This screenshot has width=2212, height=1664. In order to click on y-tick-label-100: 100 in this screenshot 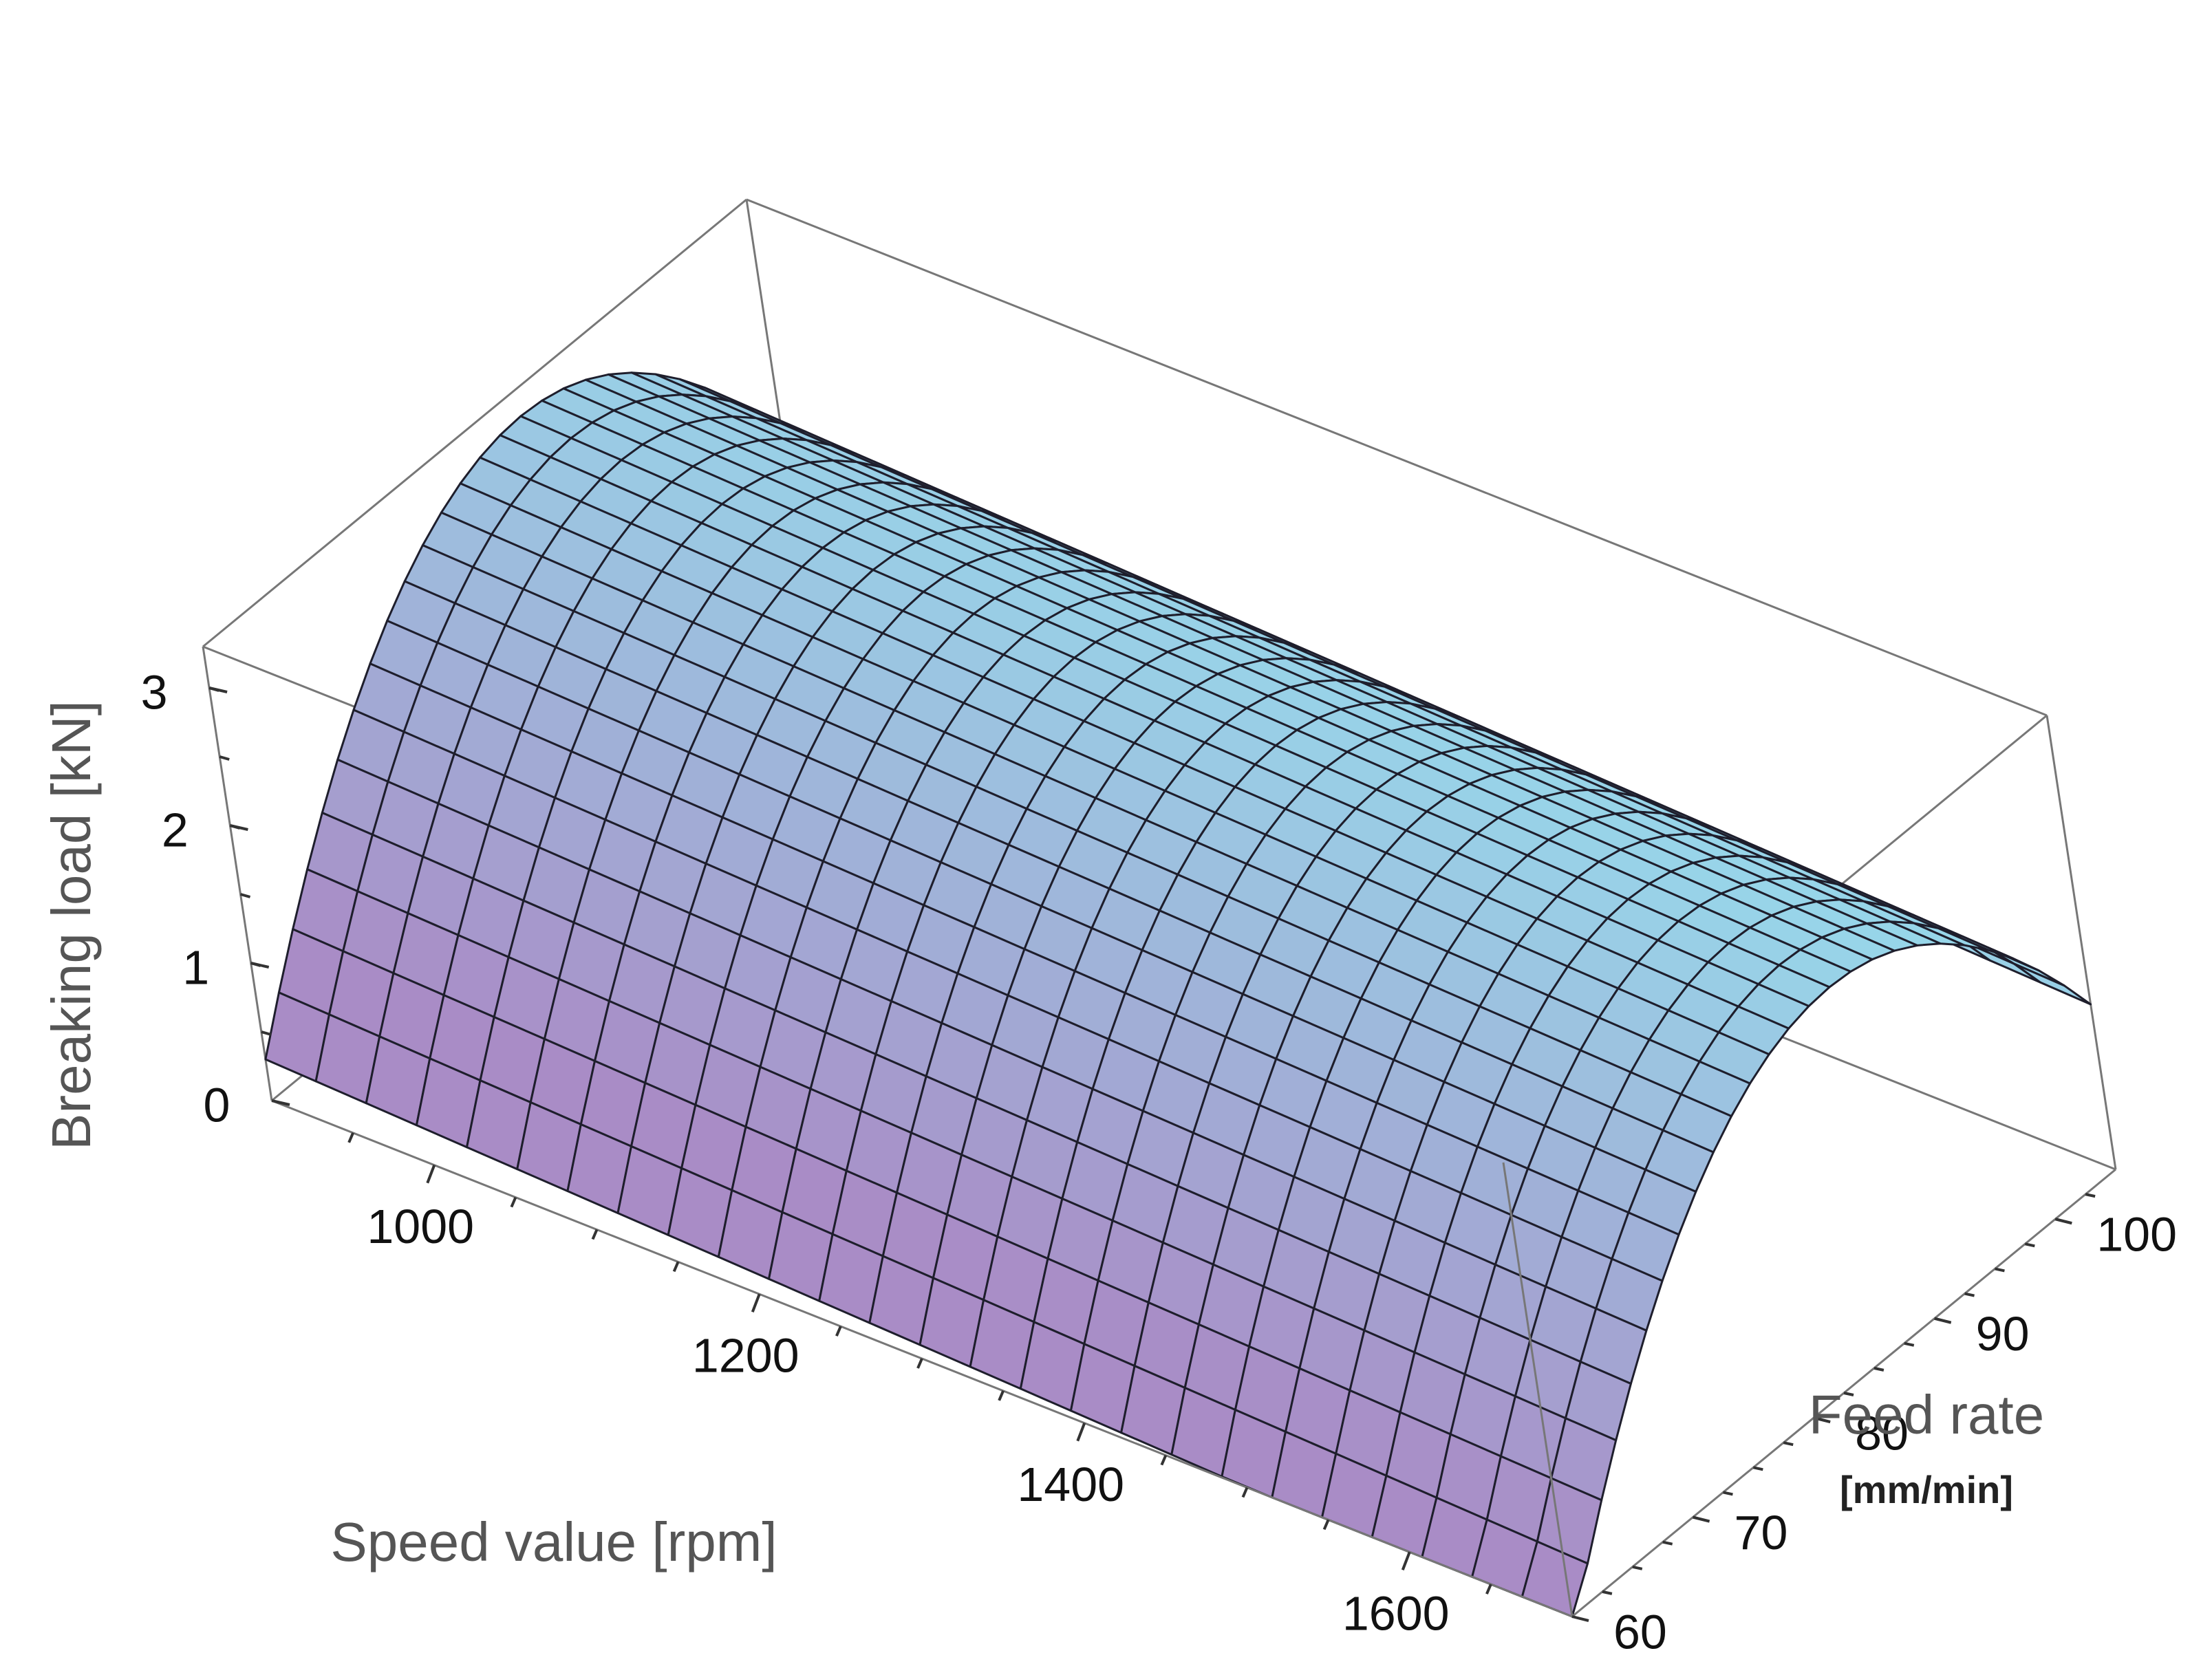, I will do `click(2136, 1235)`.